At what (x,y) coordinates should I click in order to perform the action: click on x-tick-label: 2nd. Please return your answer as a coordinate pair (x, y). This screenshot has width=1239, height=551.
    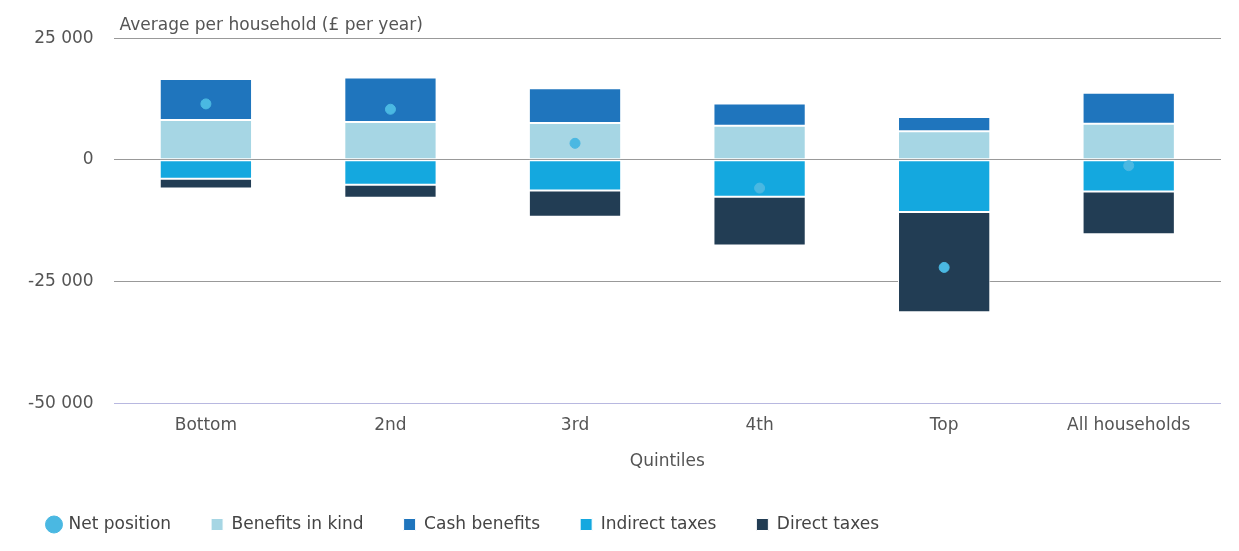
    Looking at the image, I should click on (390, 423).